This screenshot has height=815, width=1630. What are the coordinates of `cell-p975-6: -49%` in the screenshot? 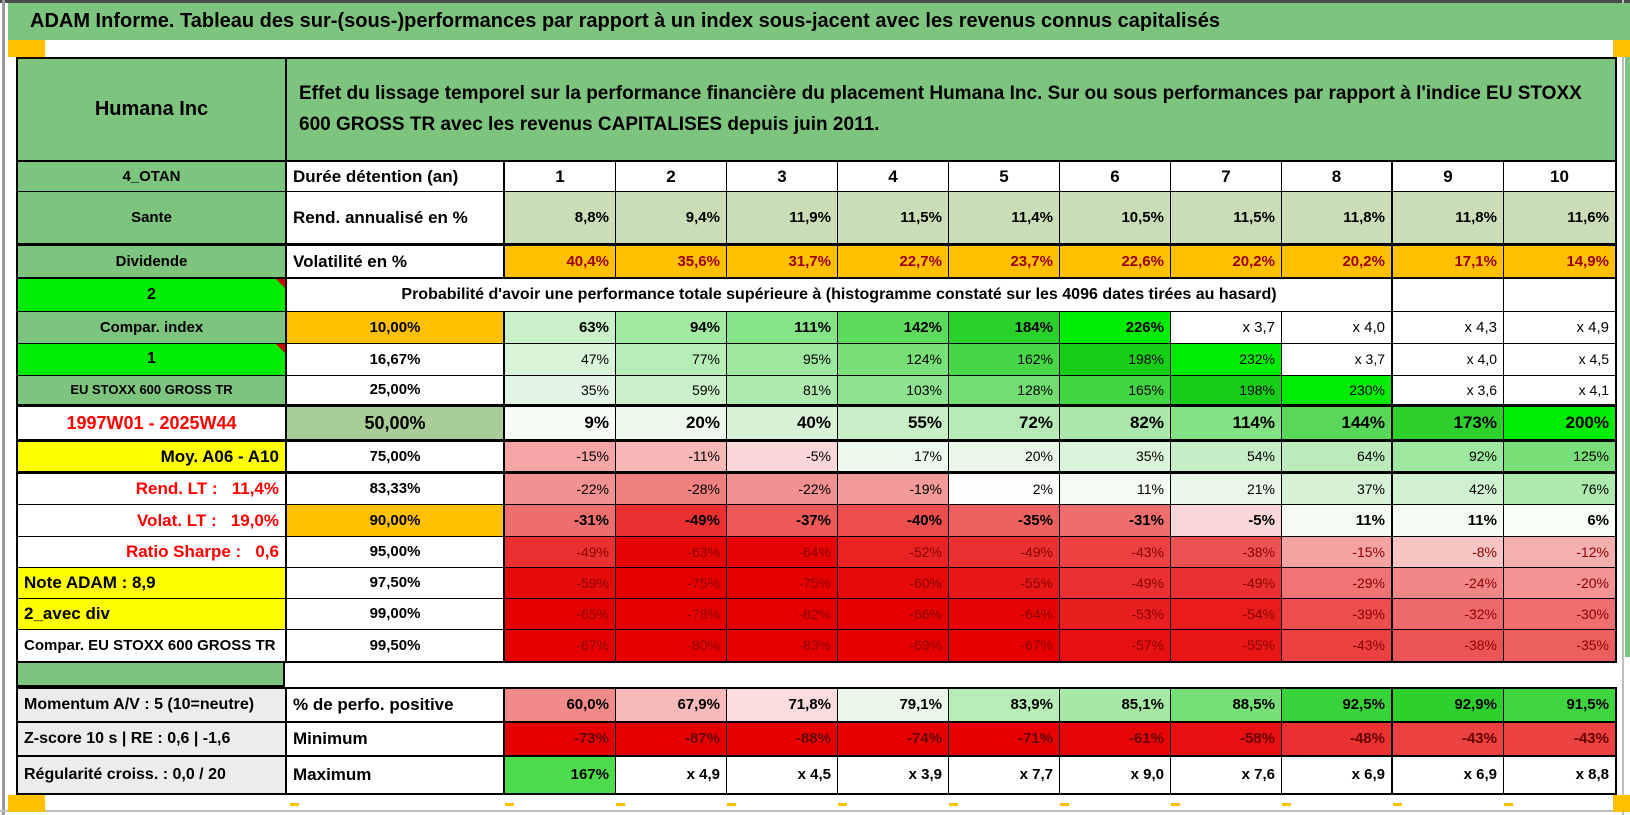 It's located at (1115, 583).